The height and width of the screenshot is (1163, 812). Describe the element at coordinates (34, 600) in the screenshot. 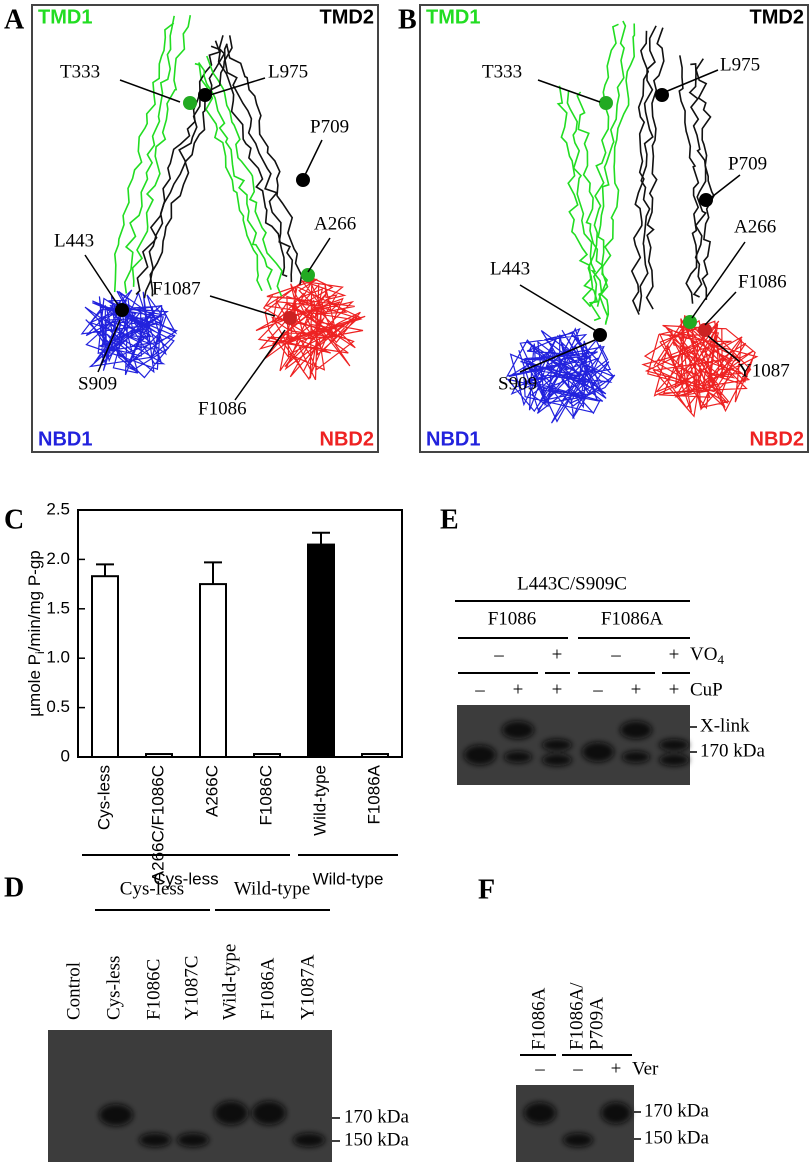

I see `y-axis-label-part: /min/mg P-gp` at that location.